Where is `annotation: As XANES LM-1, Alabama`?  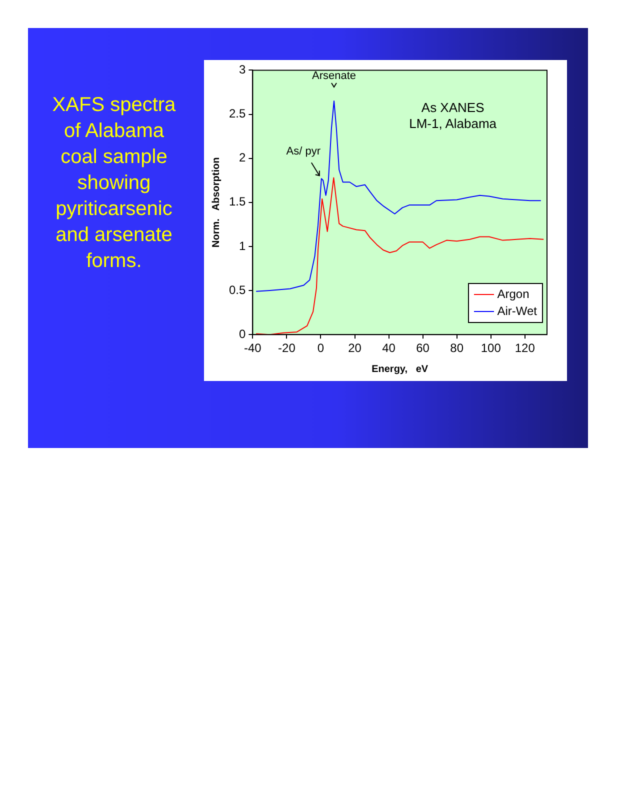 annotation: As XANES LM-1, Alabama is located at coordinates (453, 116).